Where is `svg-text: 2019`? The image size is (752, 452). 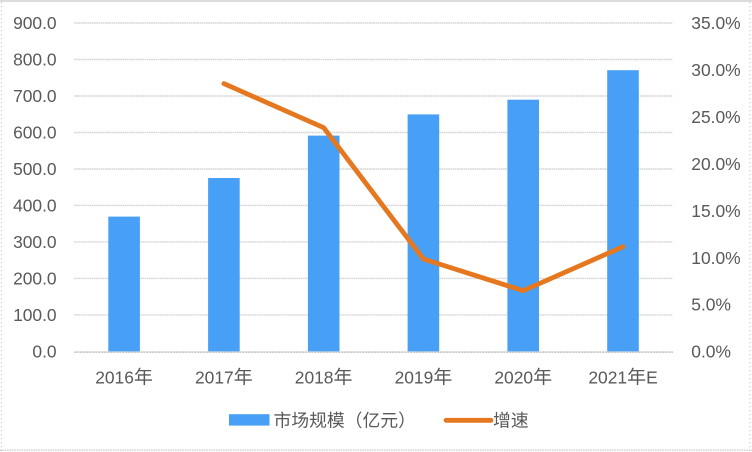 svg-text: 2019 is located at coordinates (414, 378).